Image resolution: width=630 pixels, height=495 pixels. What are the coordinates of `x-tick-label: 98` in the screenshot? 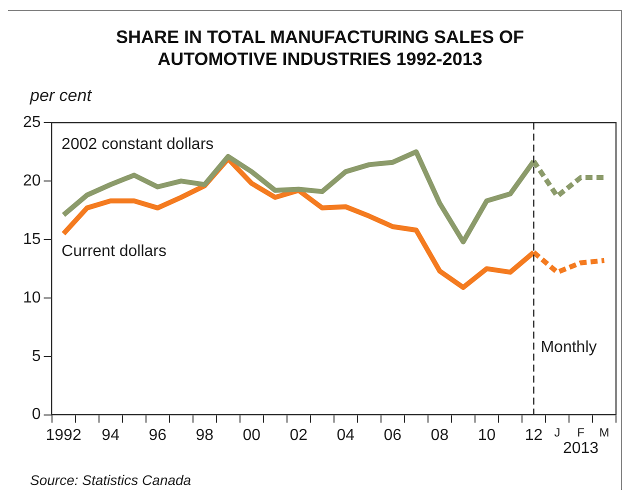 It's located at (205, 435).